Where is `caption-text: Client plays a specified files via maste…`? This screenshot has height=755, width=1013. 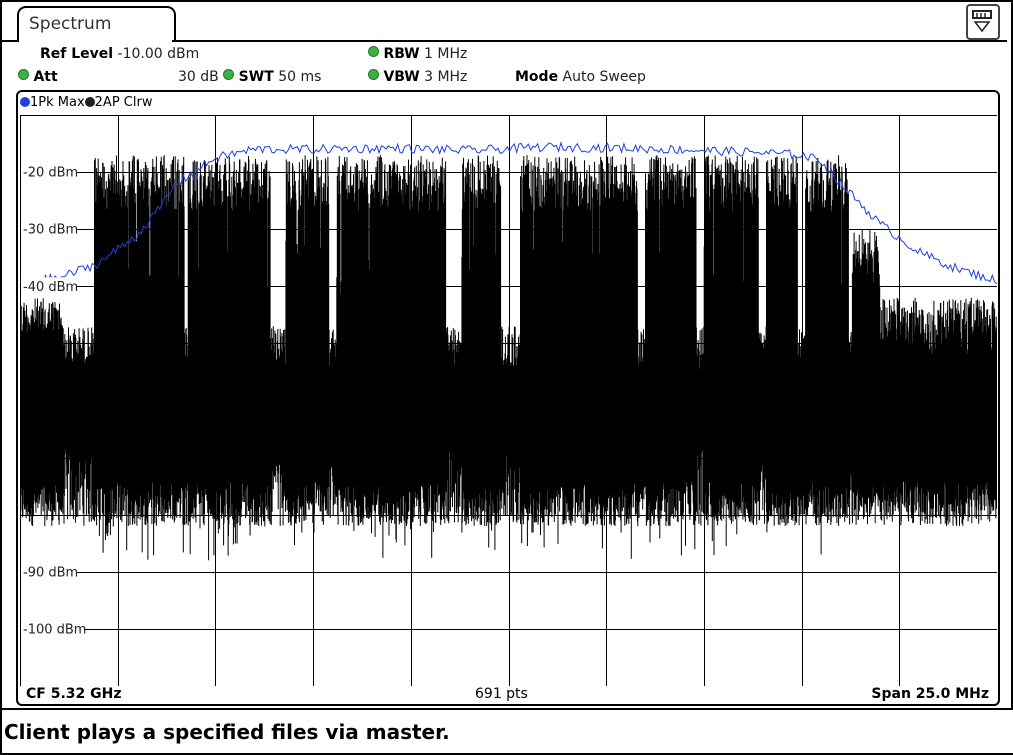
caption-text: Client plays a specified files via maste… is located at coordinates (227, 732).